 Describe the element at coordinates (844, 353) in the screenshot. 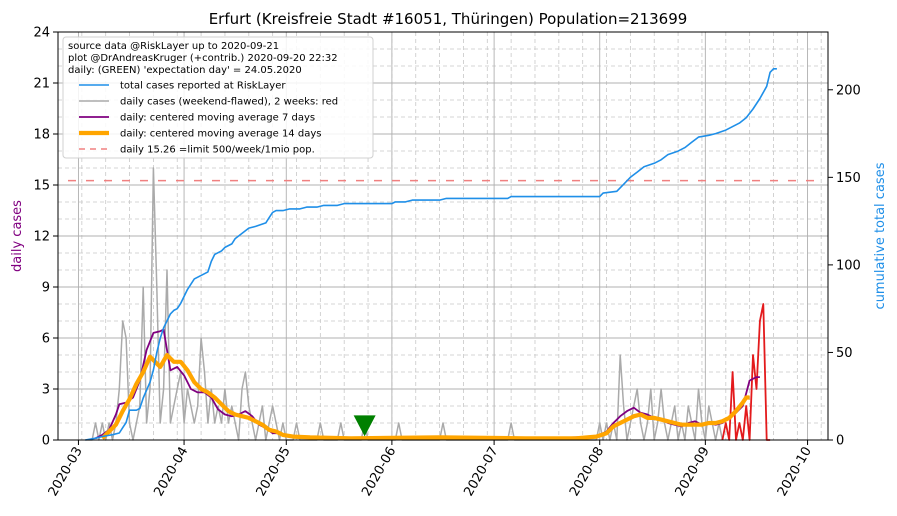

I see `y2-tick-label: 50` at that location.